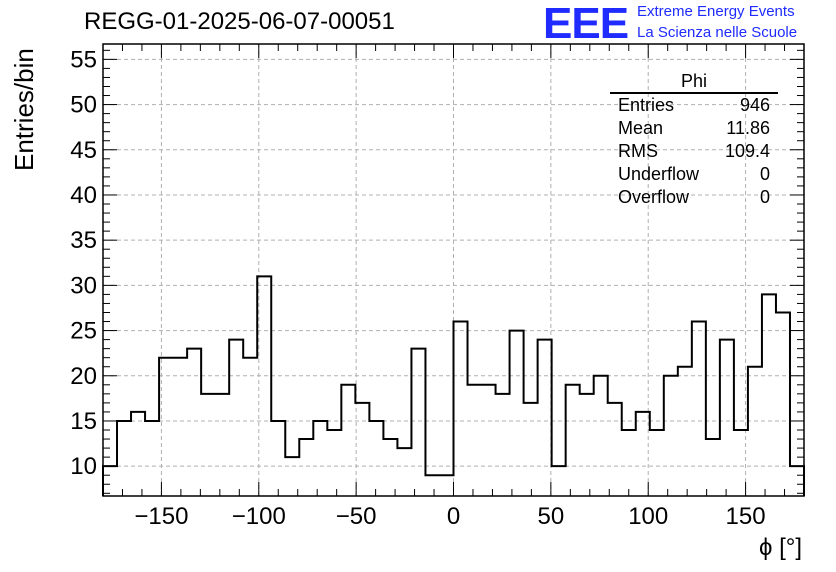  What do you see at coordinates (259, 516) in the screenshot?
I see `x-tick-label: −100` at bounding box center [259, 516].